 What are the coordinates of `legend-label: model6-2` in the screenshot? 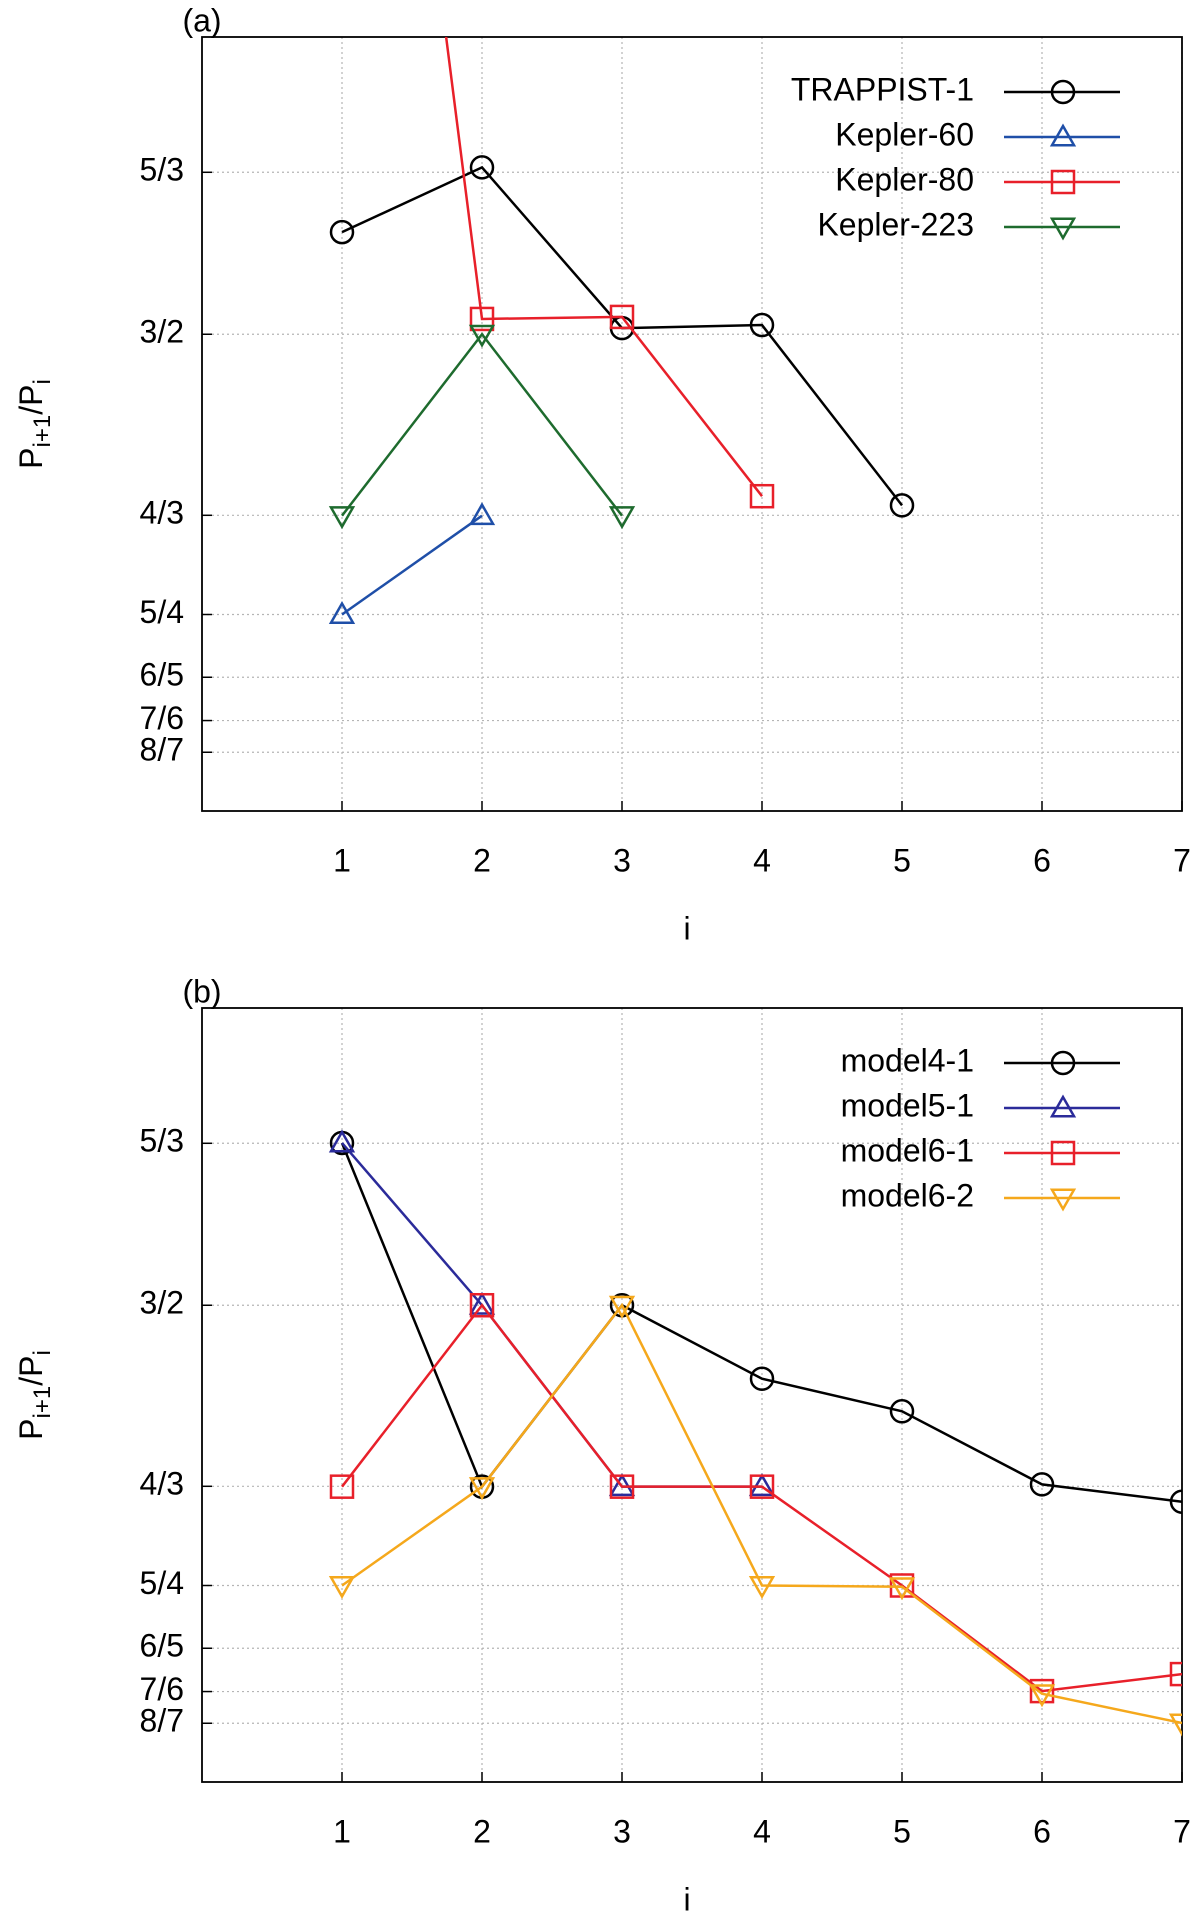 It's located at (907, 1195).